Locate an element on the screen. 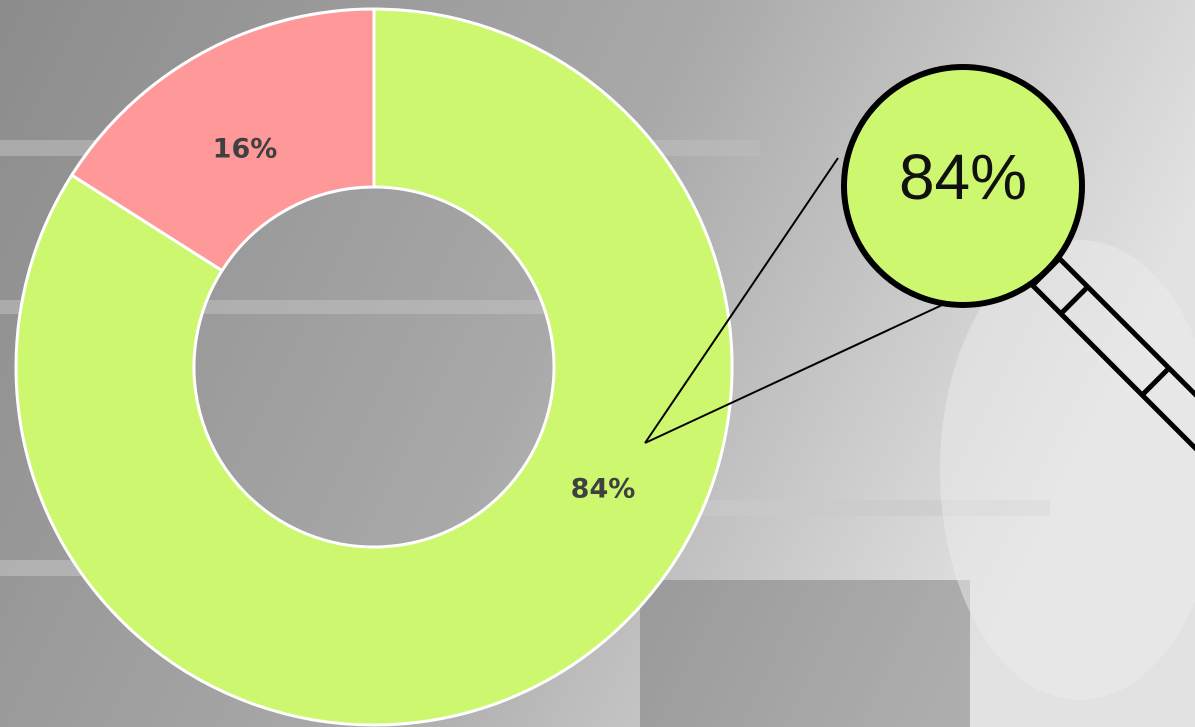 The width and height of the screenshot is (1195, 727). callout-label: 84% is located at coordinates (963, 177).